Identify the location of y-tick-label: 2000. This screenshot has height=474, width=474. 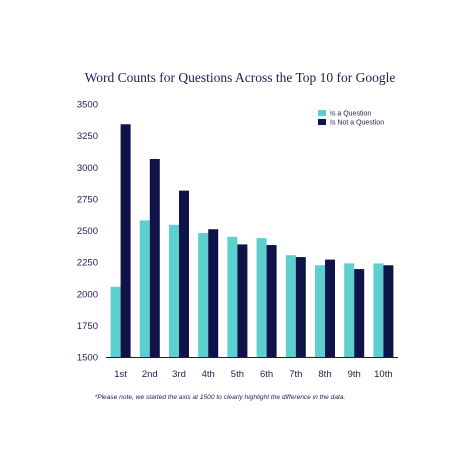
(87, 294).